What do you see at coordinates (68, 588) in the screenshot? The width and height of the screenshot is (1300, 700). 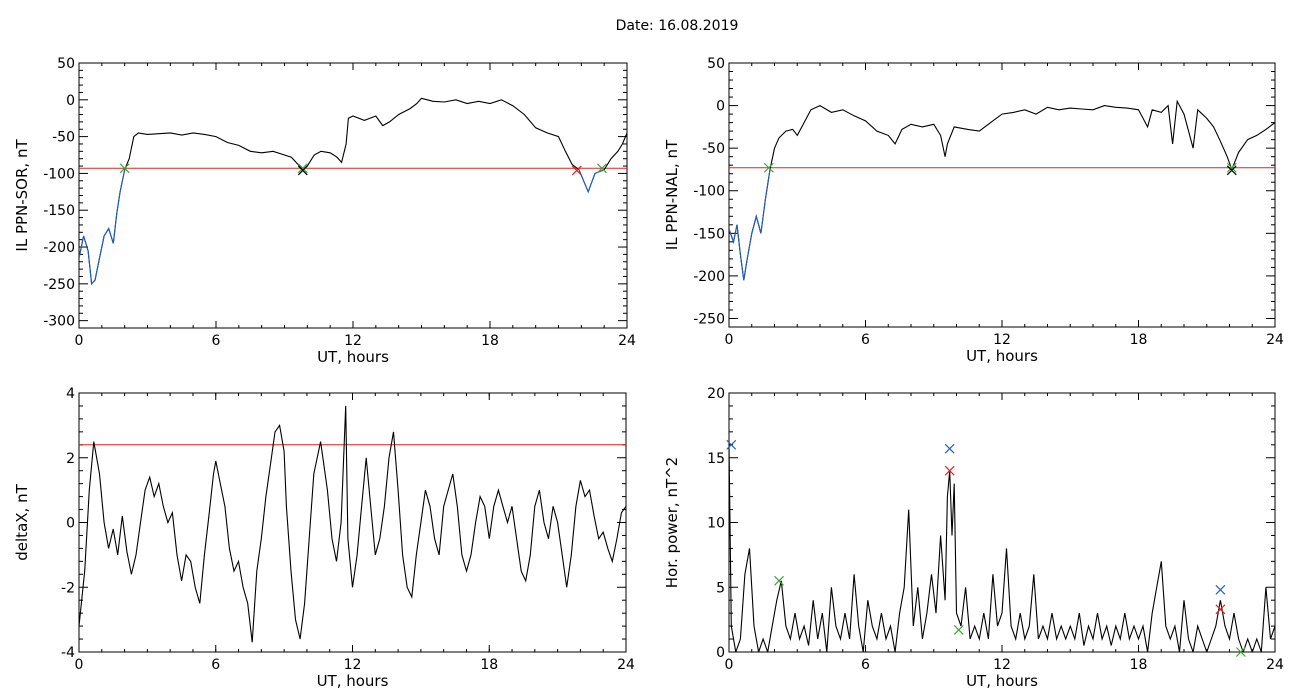 I see `y-tick-label: -2` at bounding box center [68, 588].